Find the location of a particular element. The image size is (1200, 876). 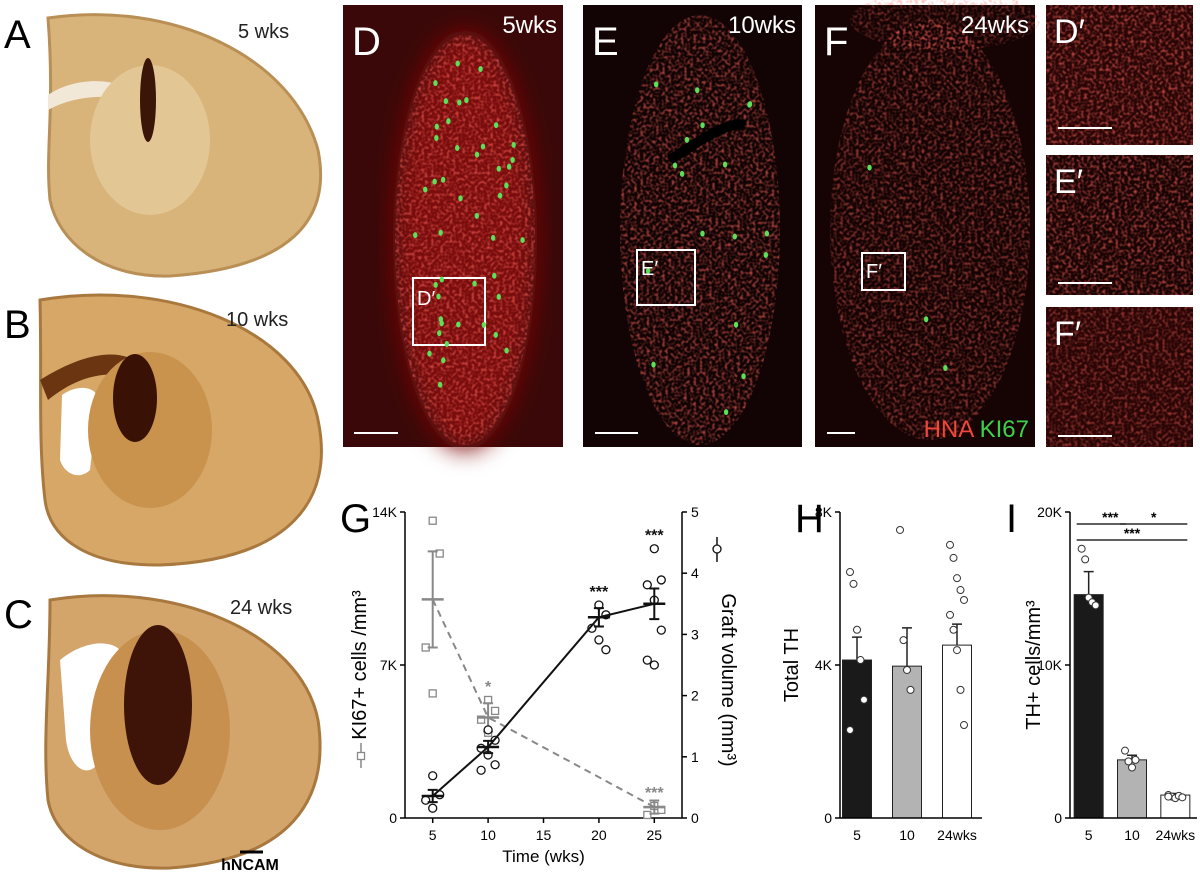

panel-caption: 5wks is located at coordinates (529, 25).